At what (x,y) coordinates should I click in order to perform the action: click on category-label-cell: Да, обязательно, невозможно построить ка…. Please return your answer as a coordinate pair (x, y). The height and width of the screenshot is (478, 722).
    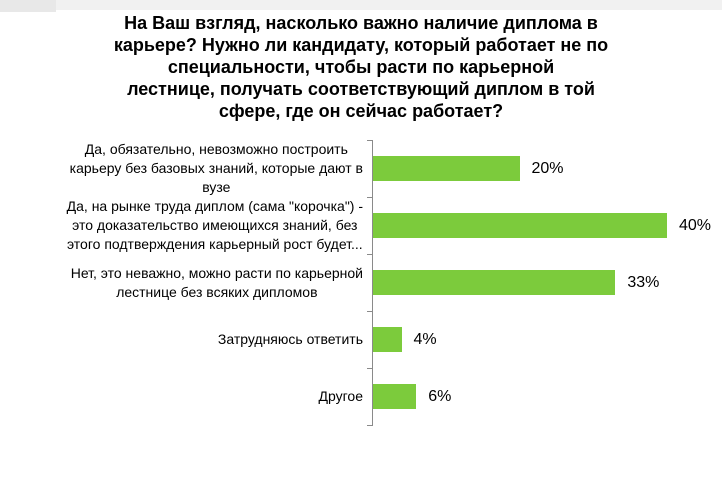
    Looking at the image, I should click on (186, 168).